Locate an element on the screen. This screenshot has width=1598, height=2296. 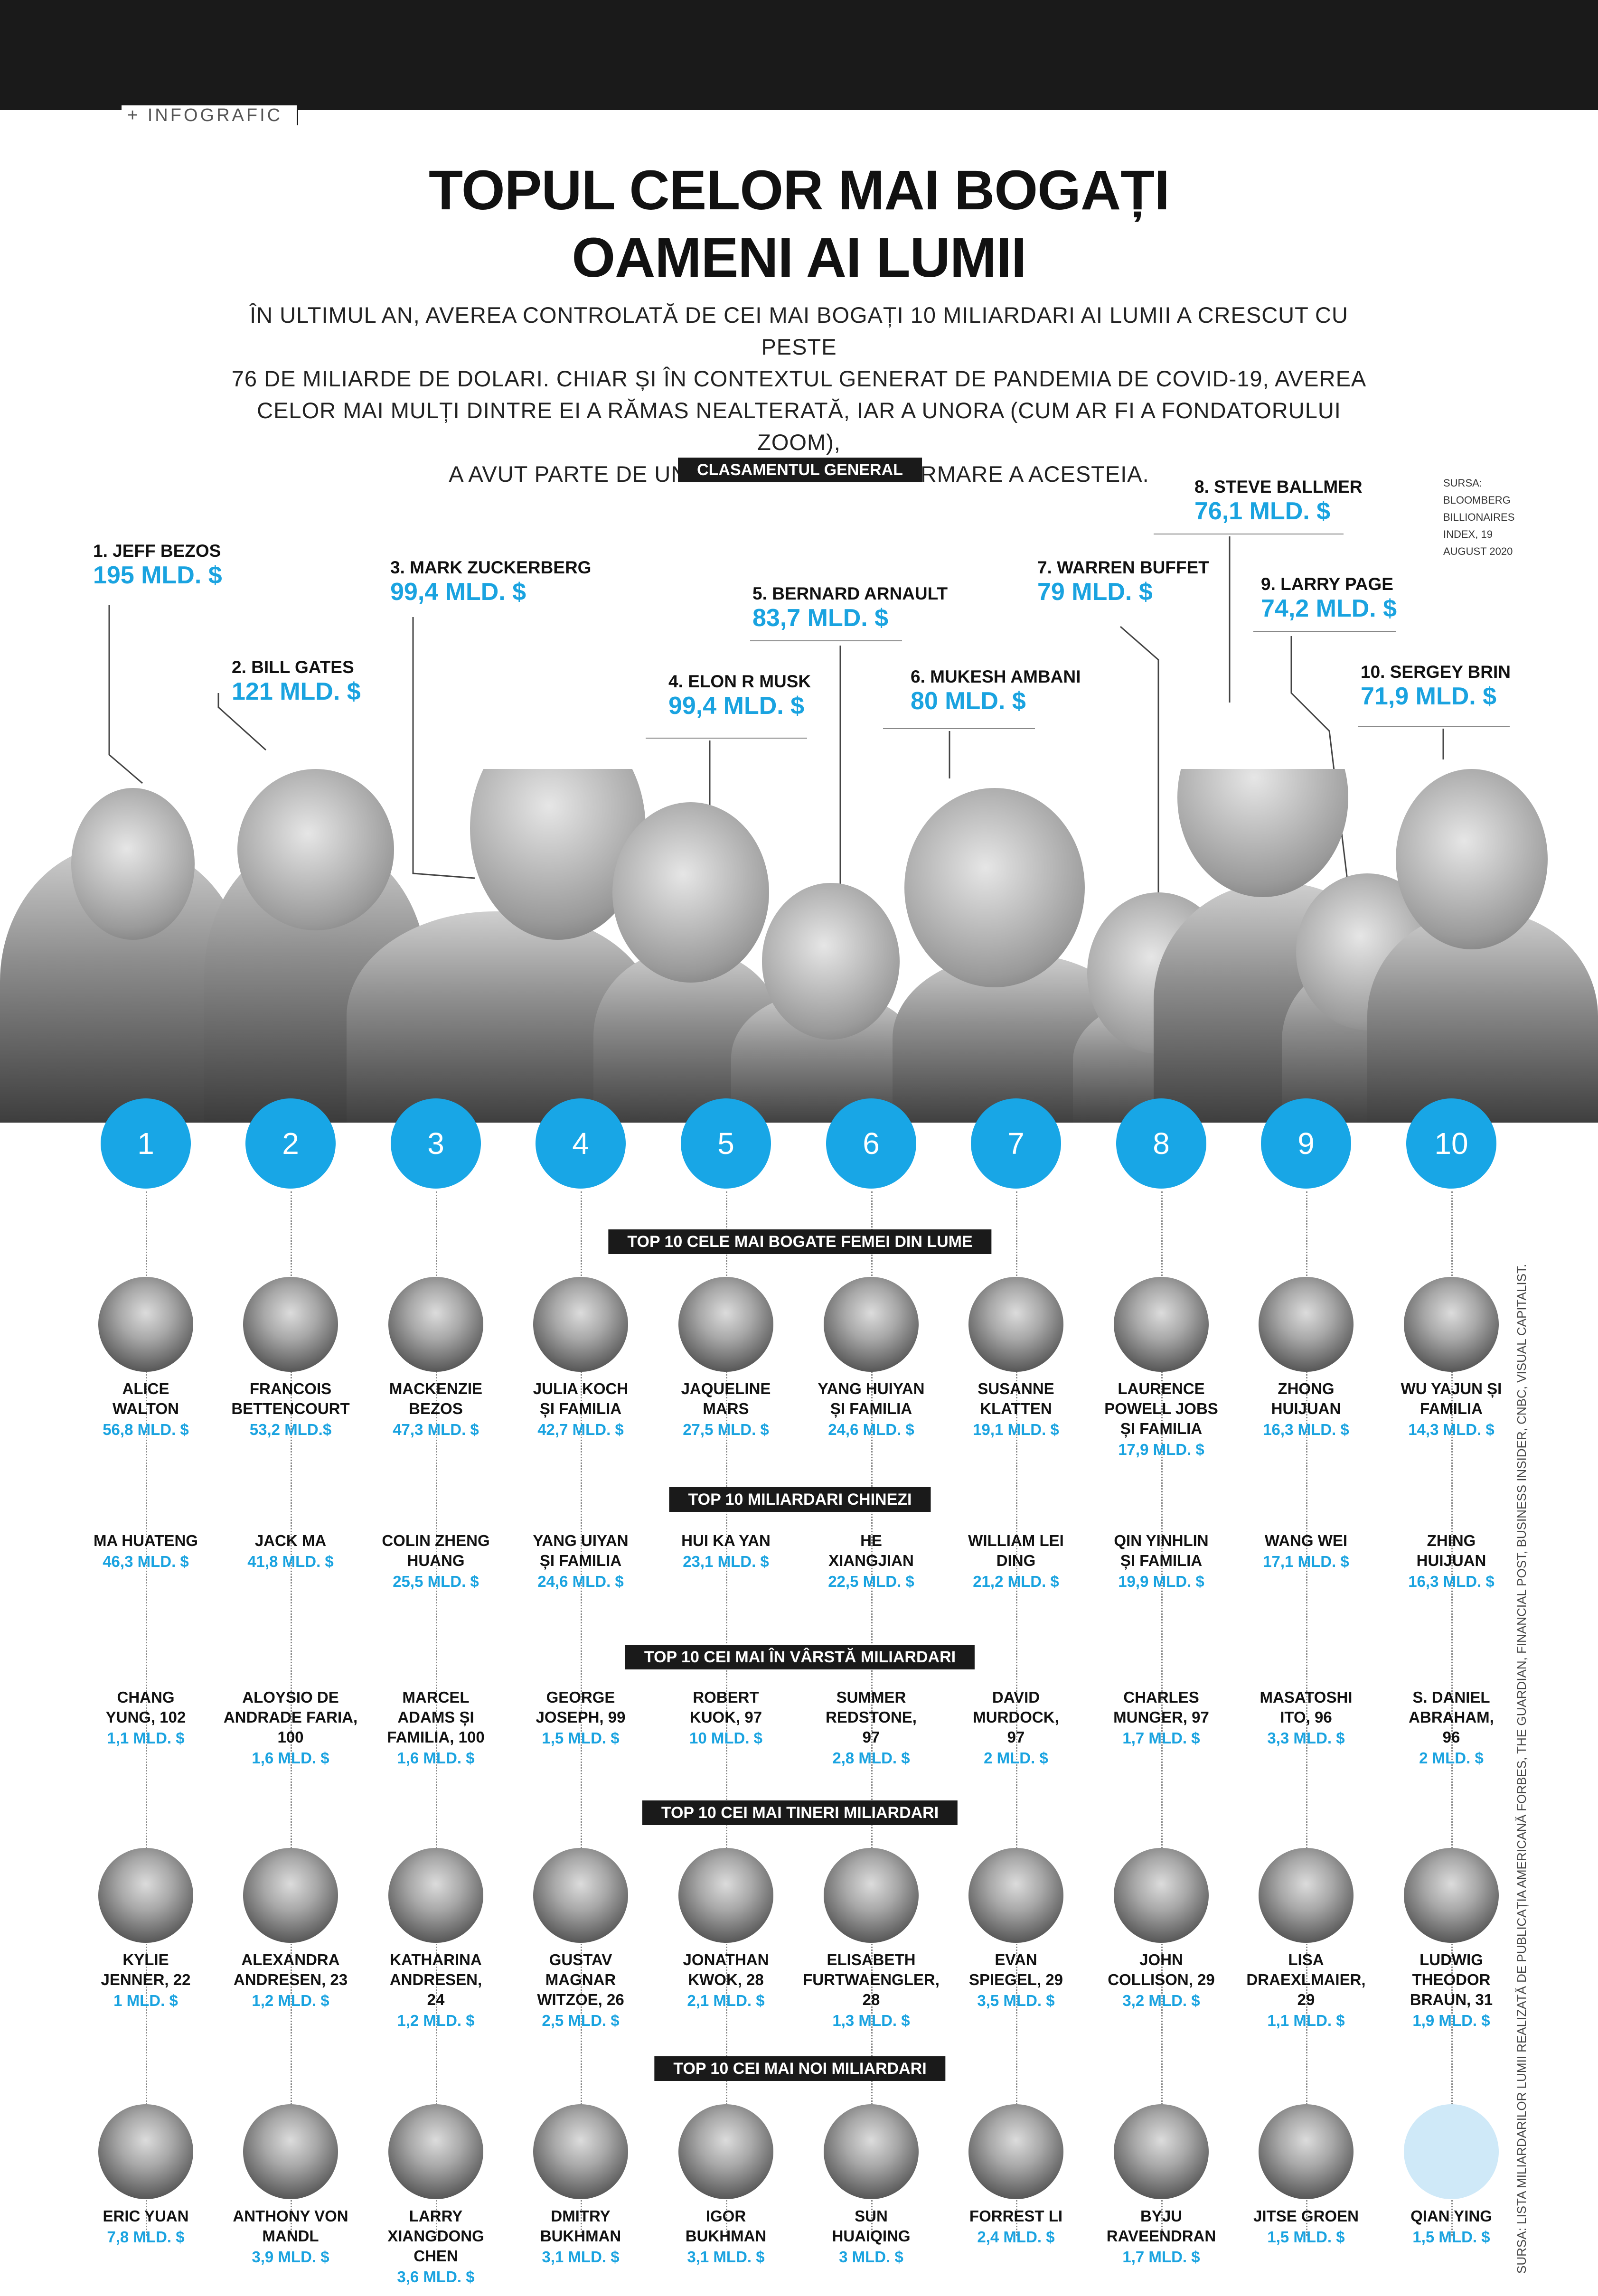
general-person-4: 4. ELON R MUSK 99,4 MLD. $ is located at coordinates (739, 696).